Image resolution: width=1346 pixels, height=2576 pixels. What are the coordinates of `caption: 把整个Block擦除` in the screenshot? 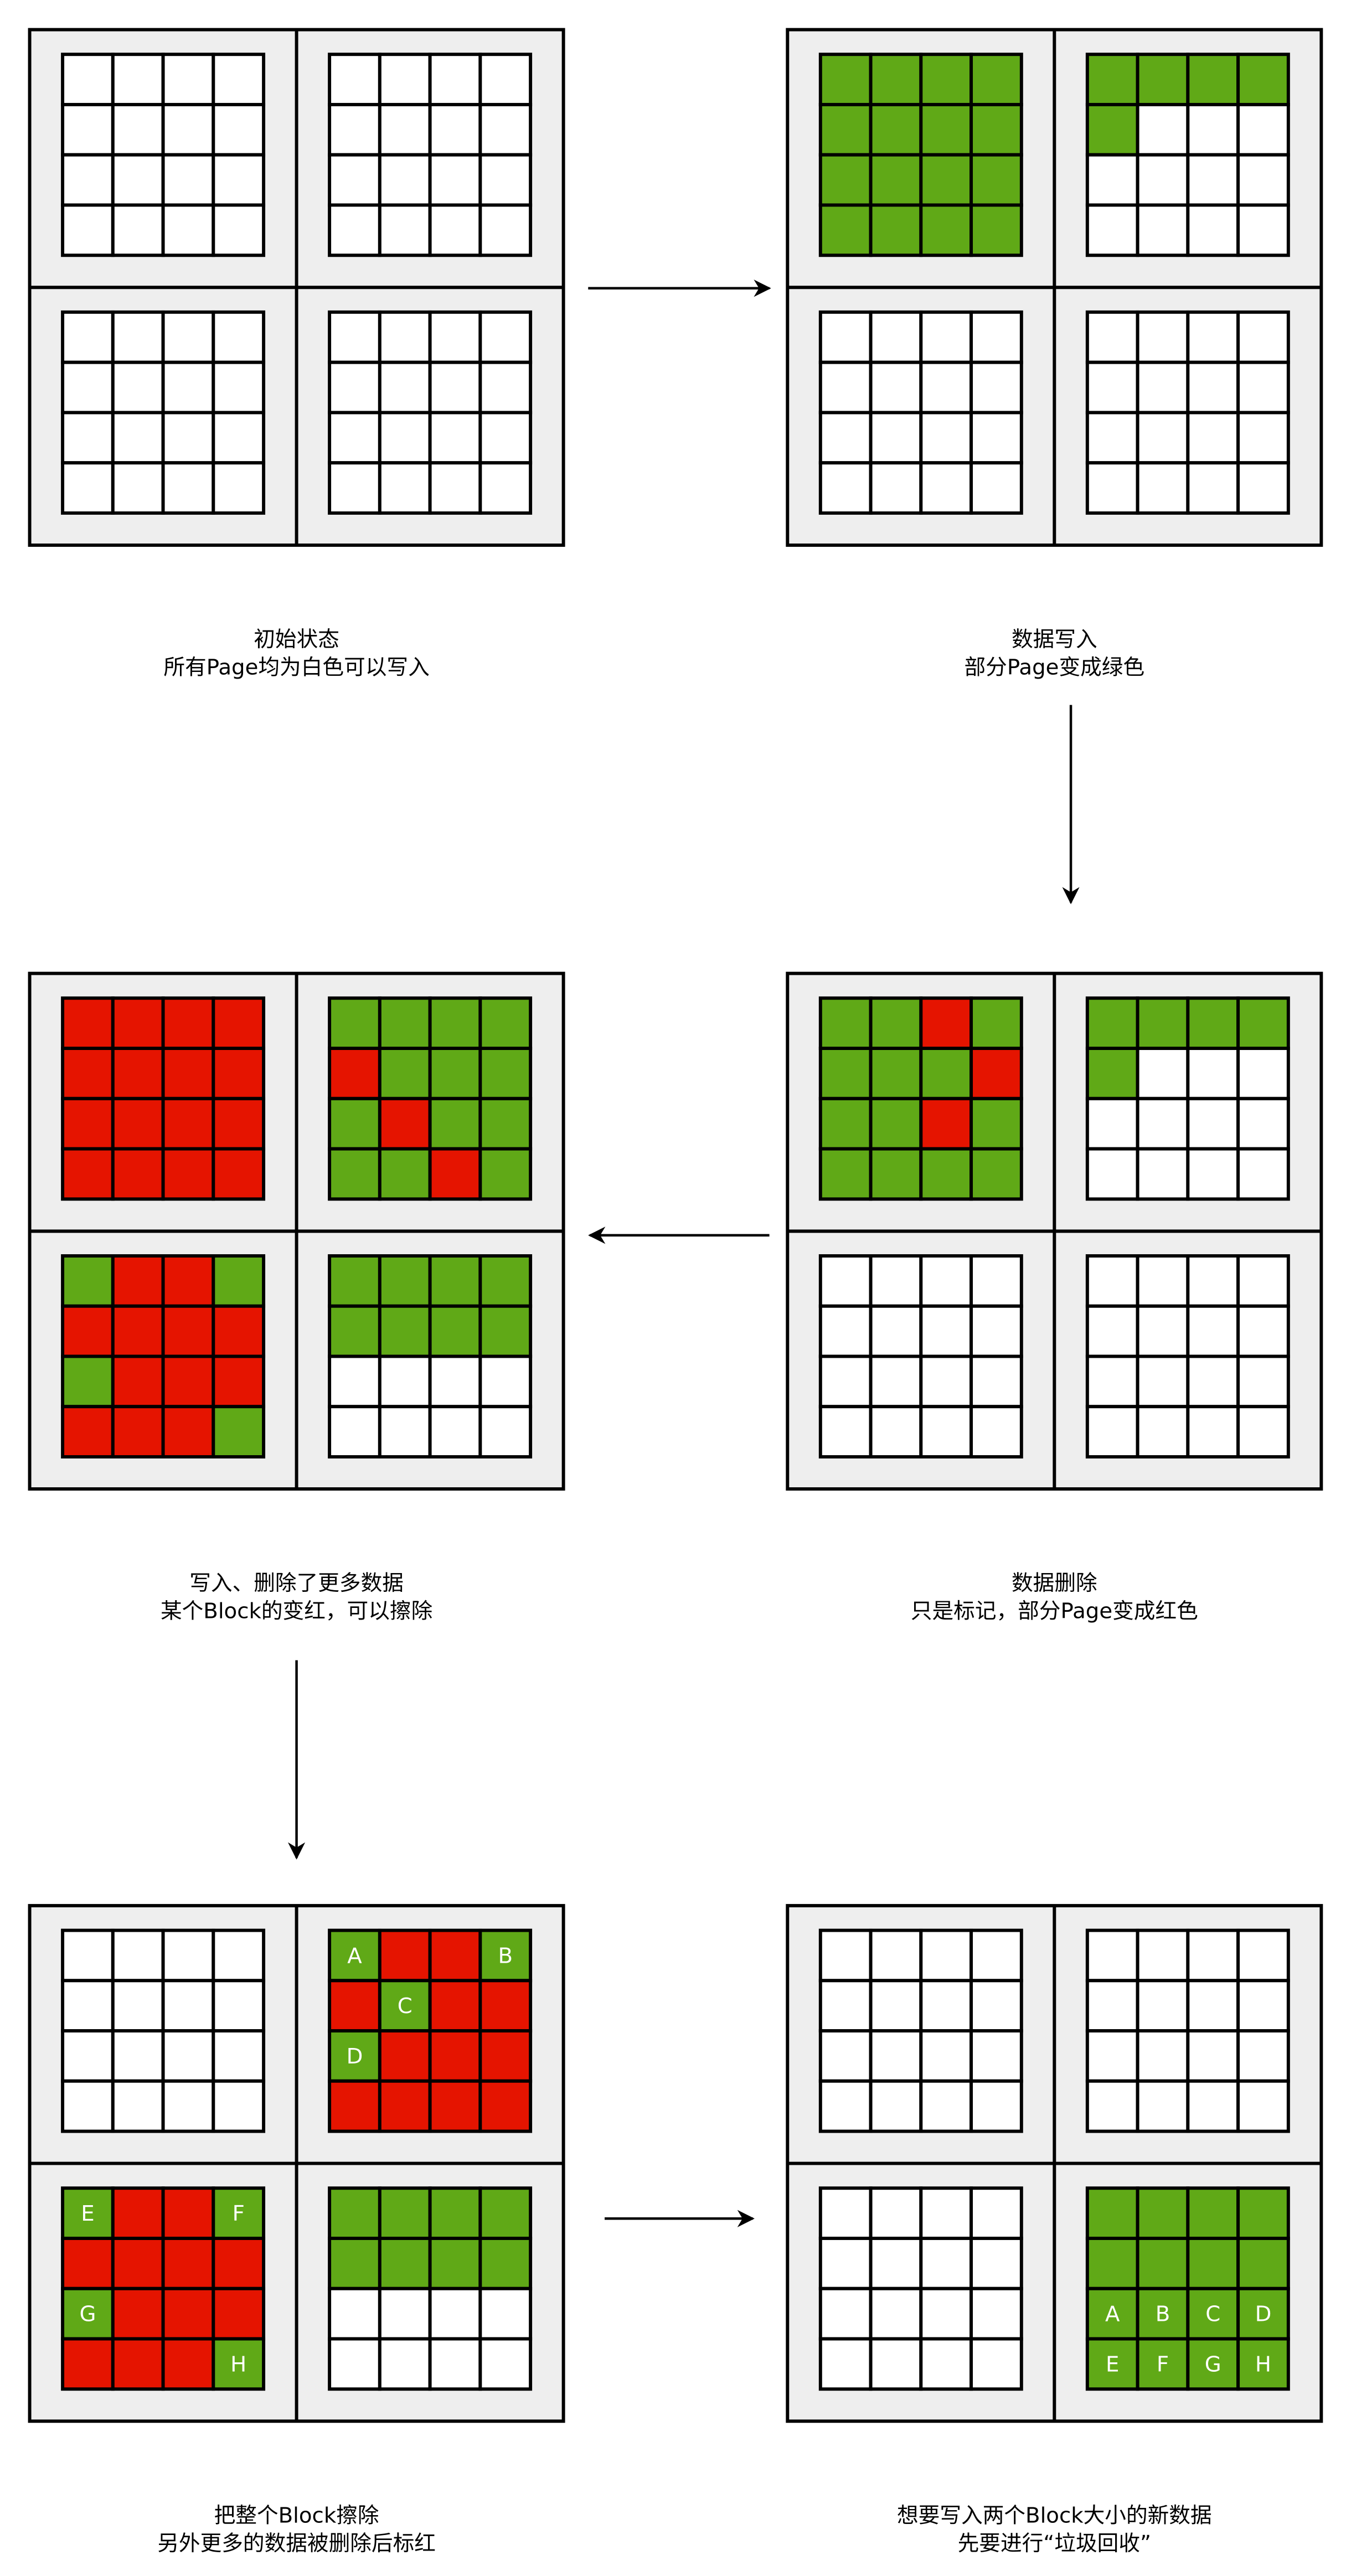 It's located at (296, 2515).